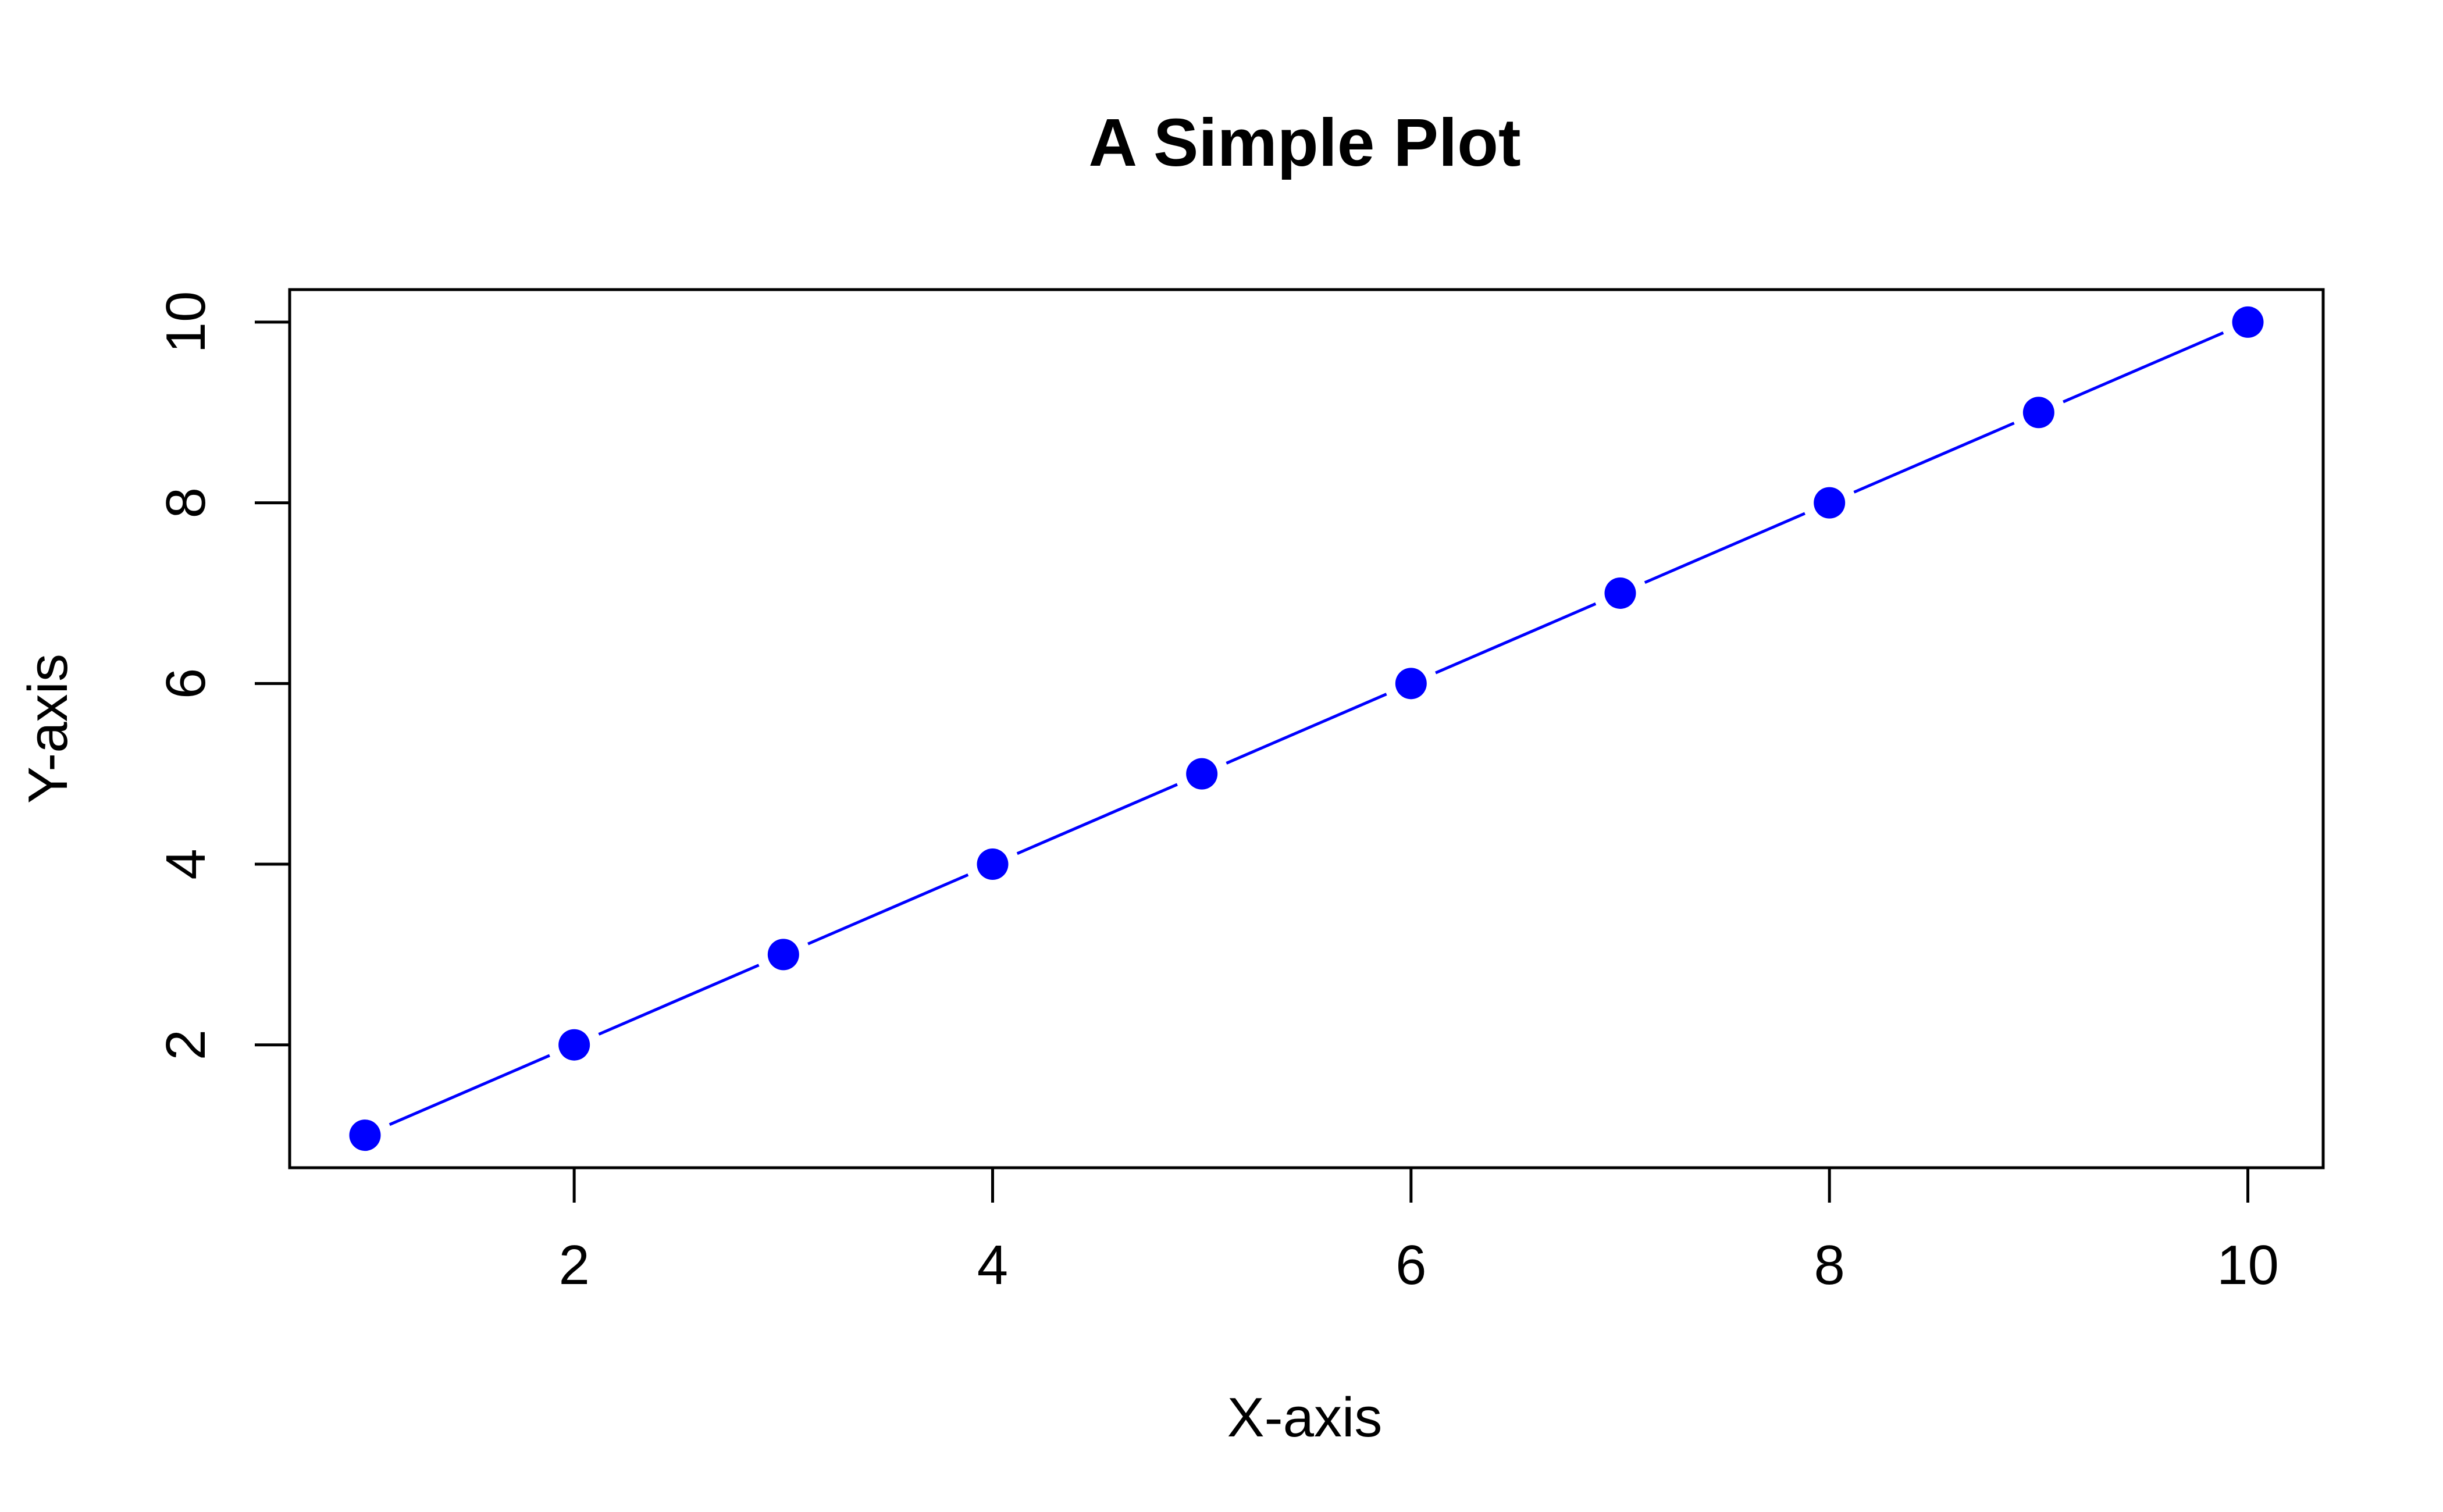 Image resolution: width=2443 pixels, height=1512 pixels. What do you see at coordinates (2248, 1265) in the screenshot?
I see `x-tick-label: 10` at bounding box center [2248, 1265].